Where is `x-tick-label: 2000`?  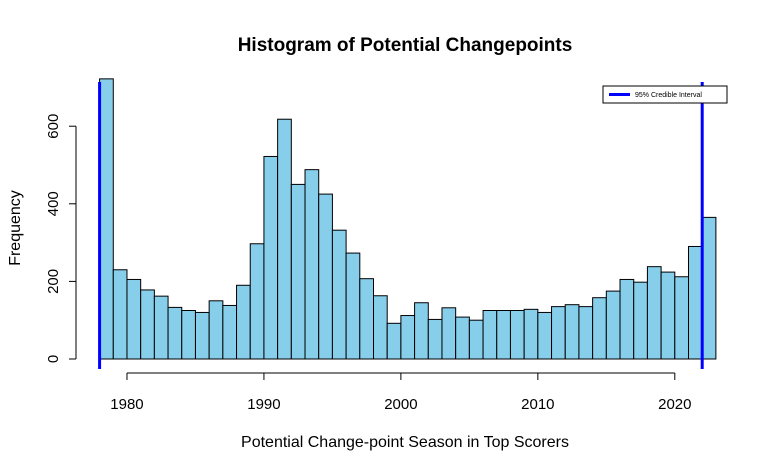
x-tick-label: 2000 is located at coordinates (400, 404).